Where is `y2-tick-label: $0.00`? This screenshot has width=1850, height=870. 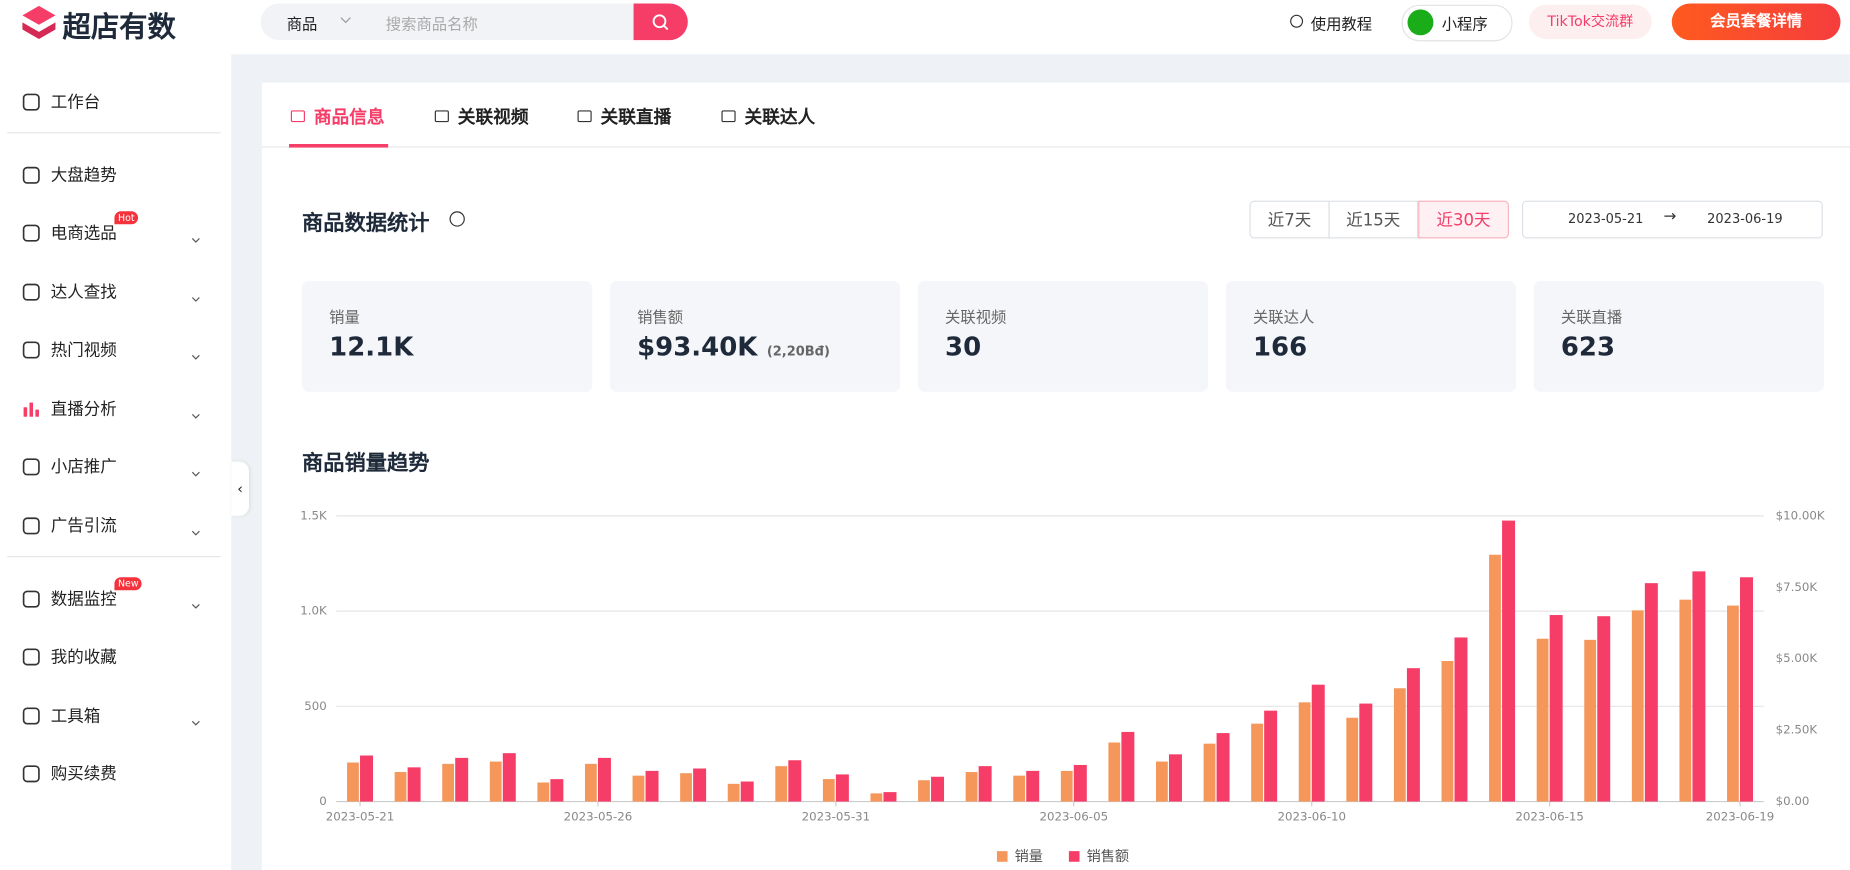 y2-tick-label: $0.00 is located at coordinates (1793, 801).